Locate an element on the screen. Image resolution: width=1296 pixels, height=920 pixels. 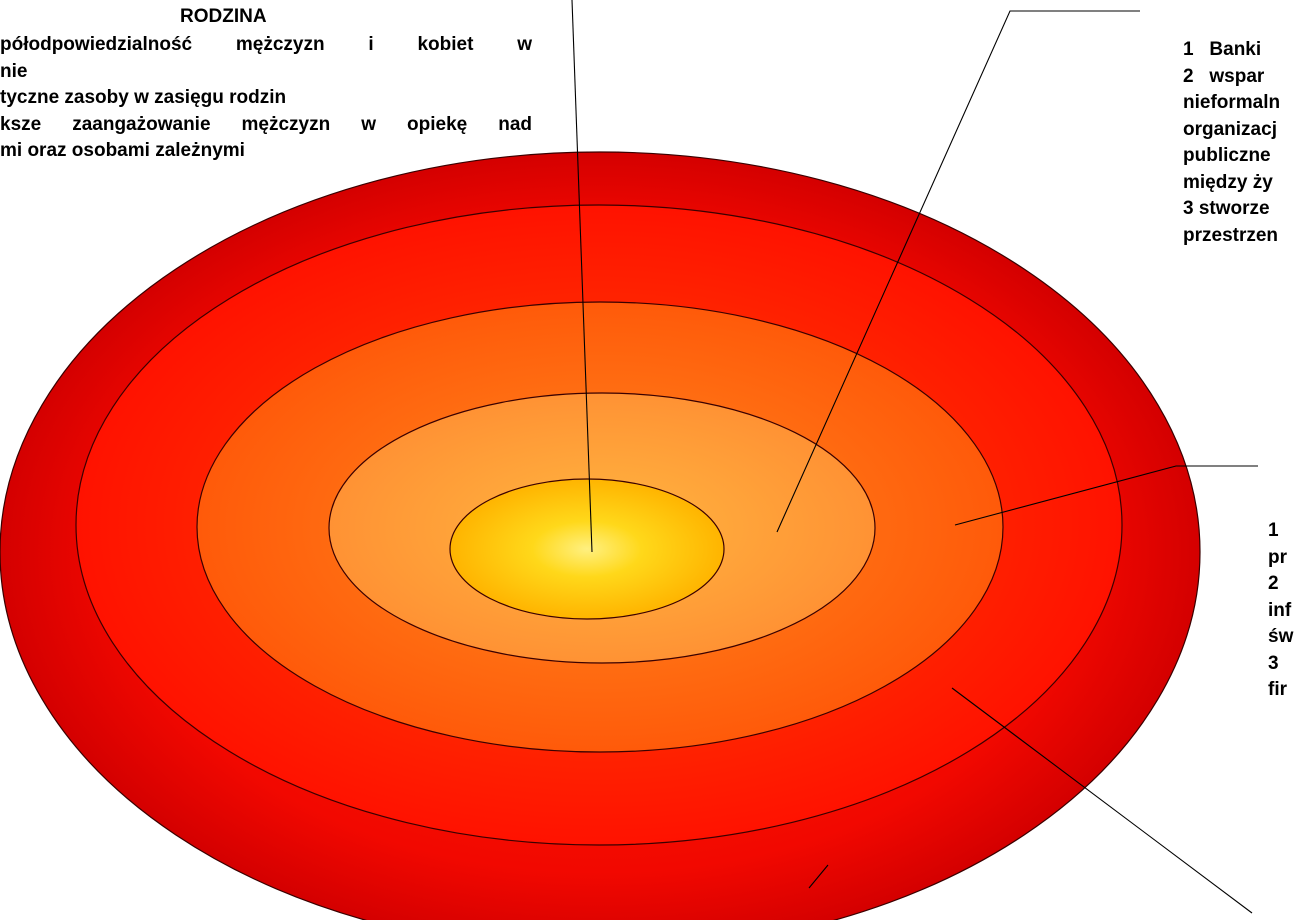
mid-right-description: 1 pr 2 inf św 3 fir is located at coordinates (1282, 611).